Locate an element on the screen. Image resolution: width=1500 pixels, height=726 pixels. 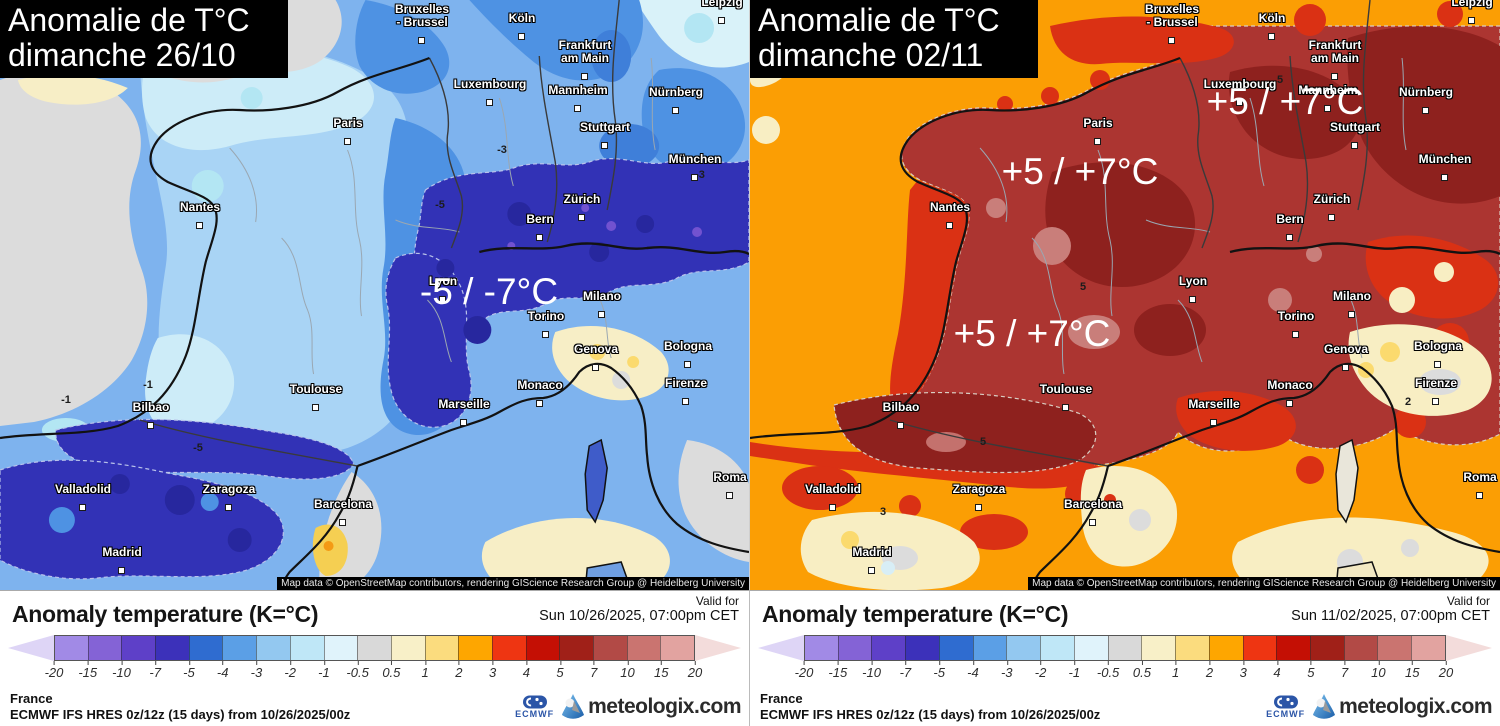
city-label: Nantes is located at coordinates (200, 207).